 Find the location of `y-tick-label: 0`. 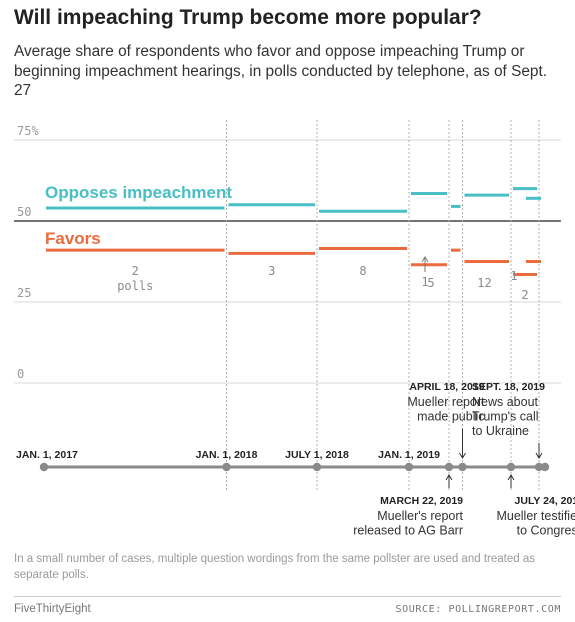

y-tick-label: 0 is located at coordinates (20, 374).